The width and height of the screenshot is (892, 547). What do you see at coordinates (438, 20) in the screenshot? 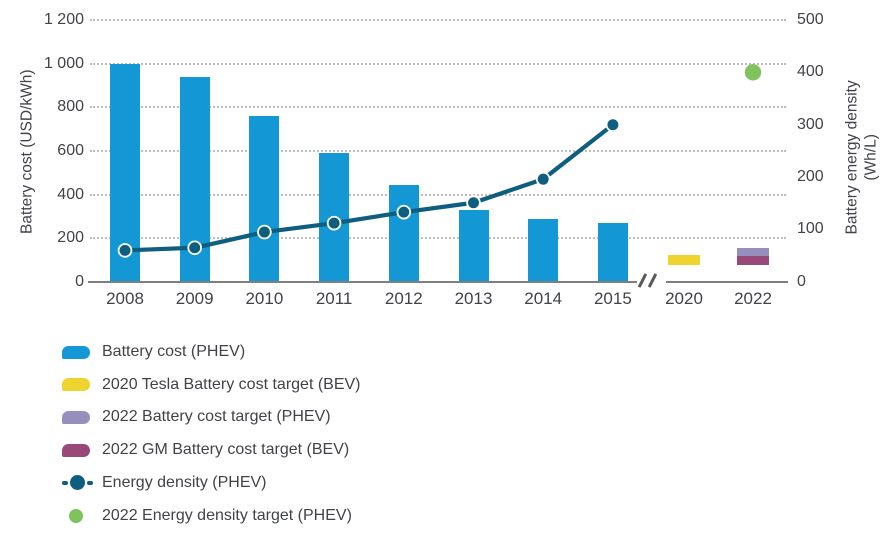
I see `gridline-1 200` at bounding box center [438, 20].